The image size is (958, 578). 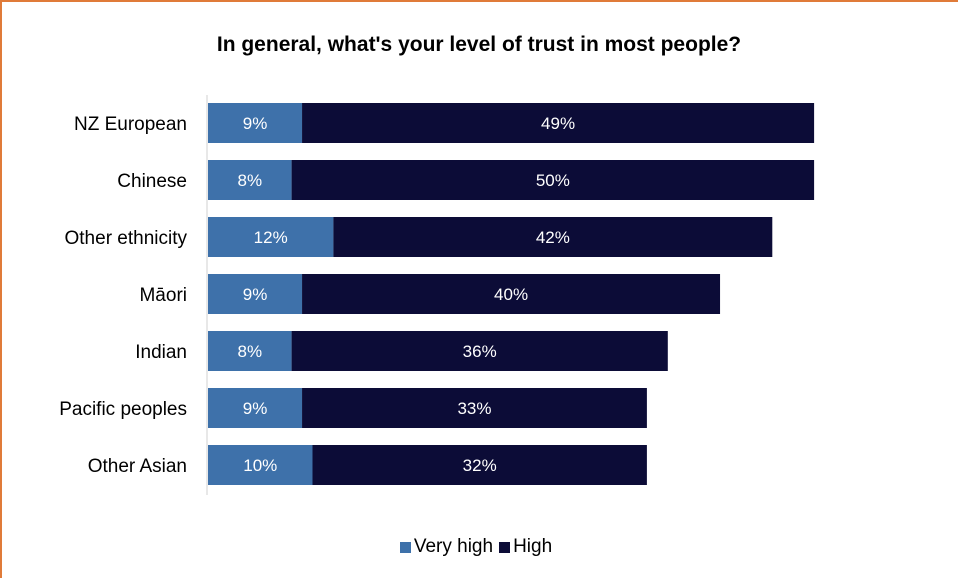 I want to click on category-label-m-ori: Māori, so click(x=163, y=295).